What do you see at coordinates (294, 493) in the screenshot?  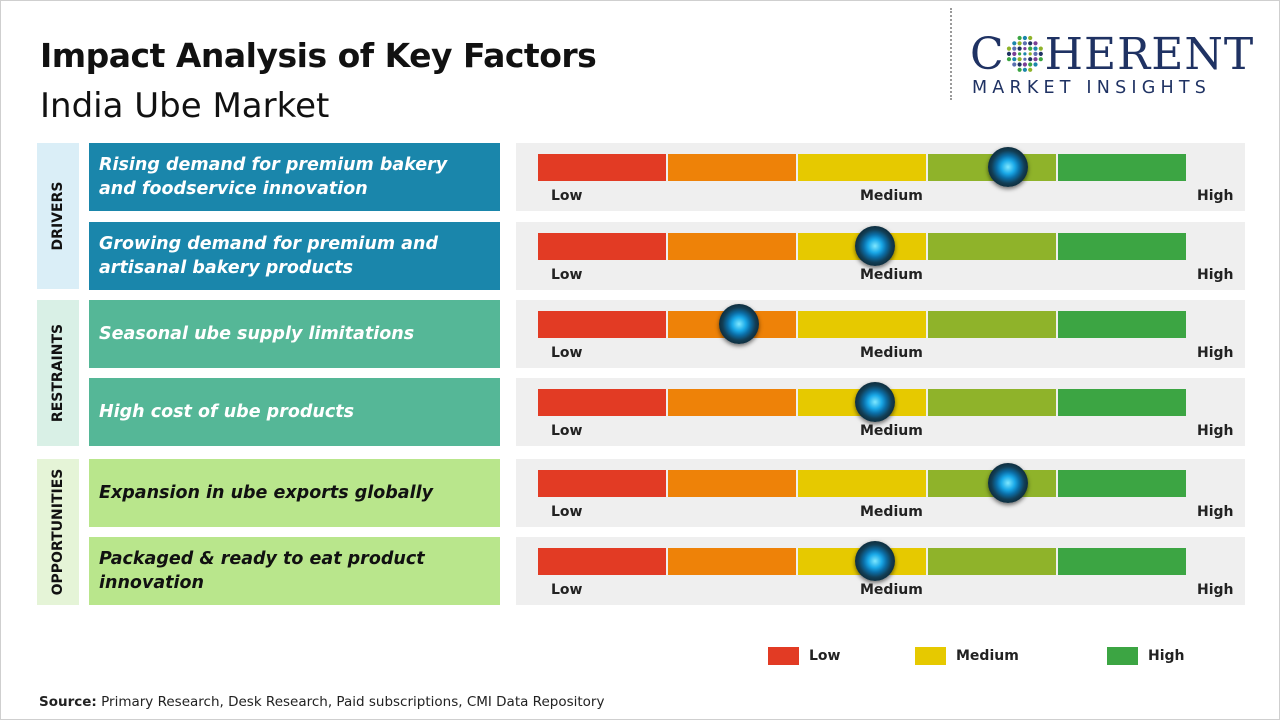 I see `factor-label: Expansion in ube exports globally` at bounding box center [294, 493].